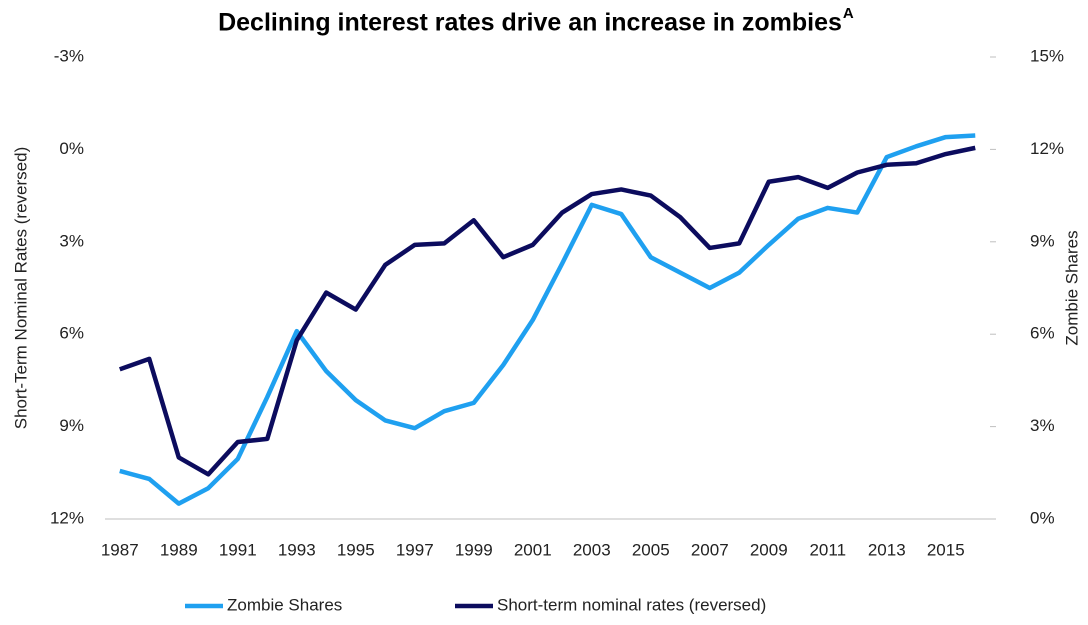 This screenshot has width=1088, height=625. I want to click on y2-tick-label: 0%, so click(1042, 517).